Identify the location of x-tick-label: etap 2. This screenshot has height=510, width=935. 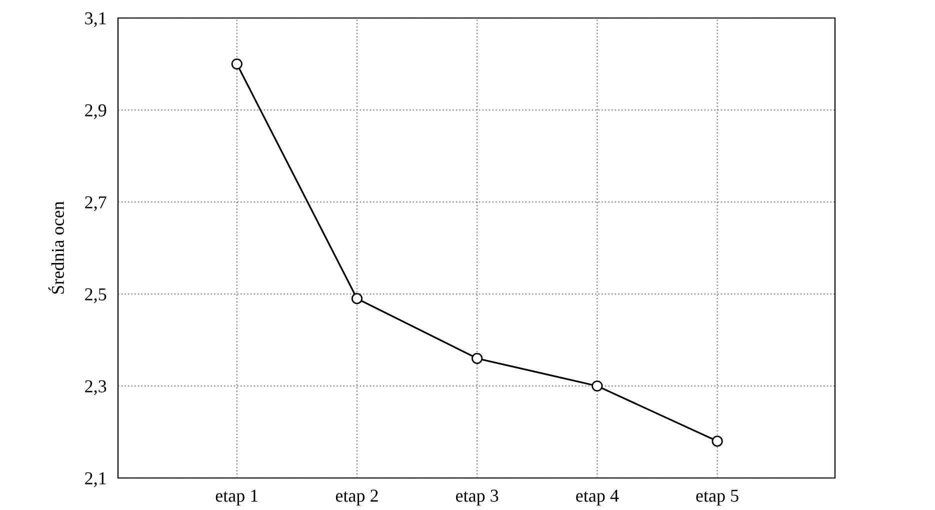
(357, 498).